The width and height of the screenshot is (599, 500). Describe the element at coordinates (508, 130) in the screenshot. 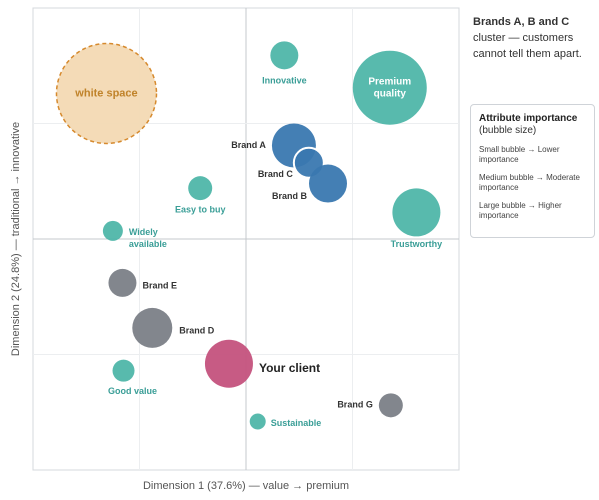

I see `legend-subtitle: (bubble size)` at that location.